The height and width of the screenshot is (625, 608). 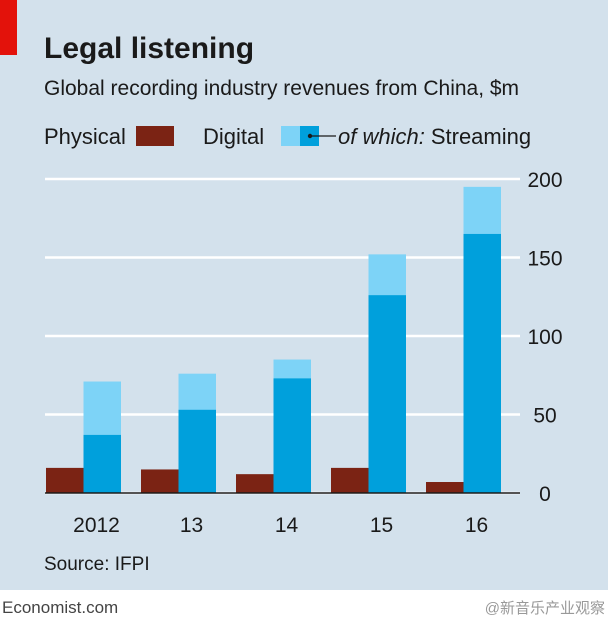 What do you see at coordinates (545, 608) in the screenshot?
I see `watermark: @新音乐产业观察` at bounding box center [545, 608].